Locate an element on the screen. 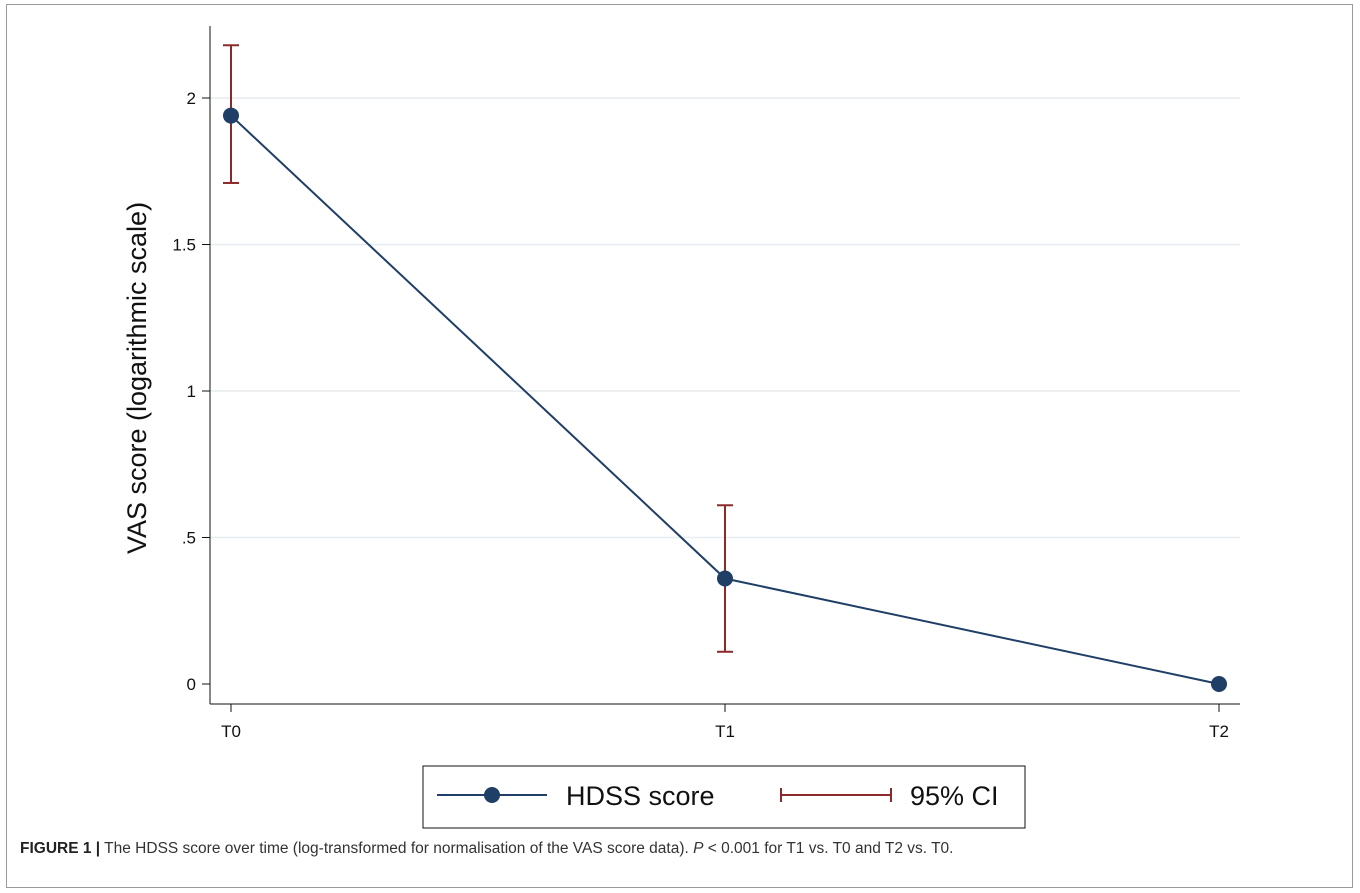  y-tick-label: 1 is located at coordinates (191, 391).